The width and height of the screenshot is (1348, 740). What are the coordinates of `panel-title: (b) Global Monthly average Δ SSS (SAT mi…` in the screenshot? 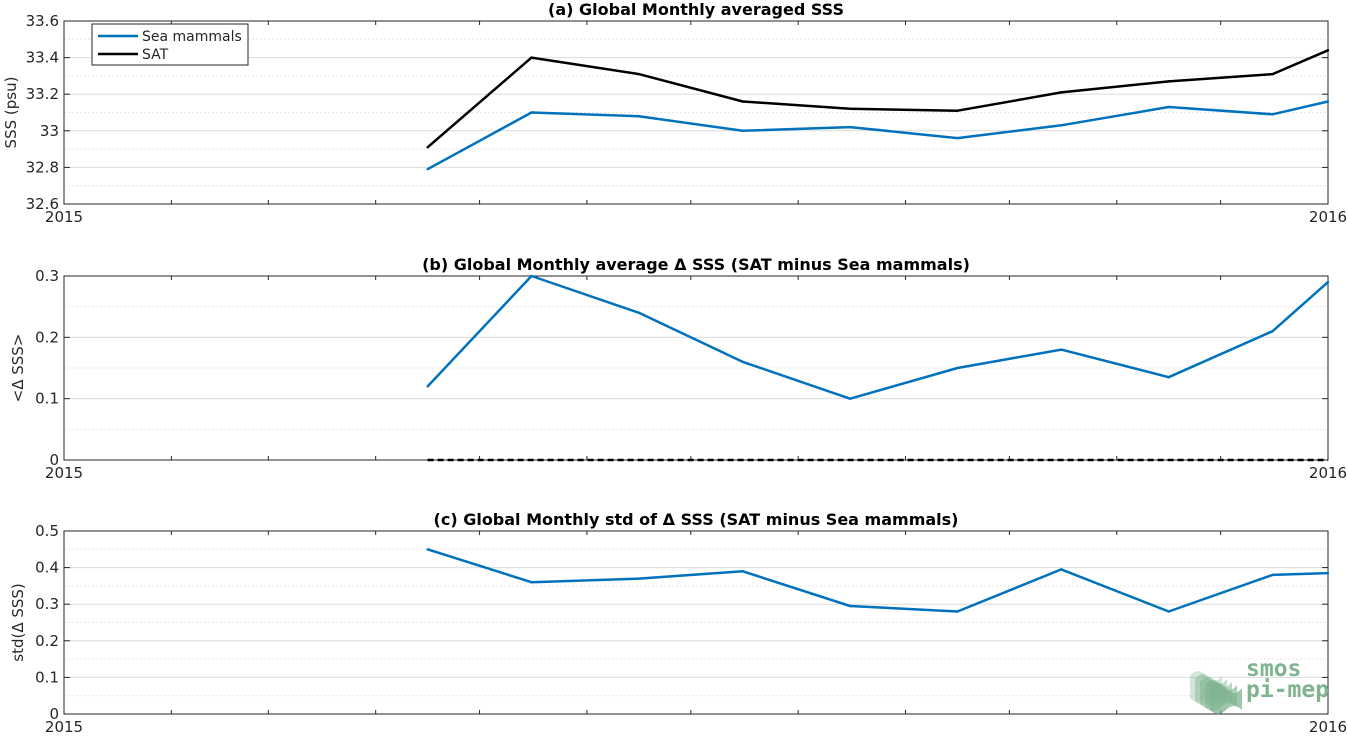 It's located at (696, 264).